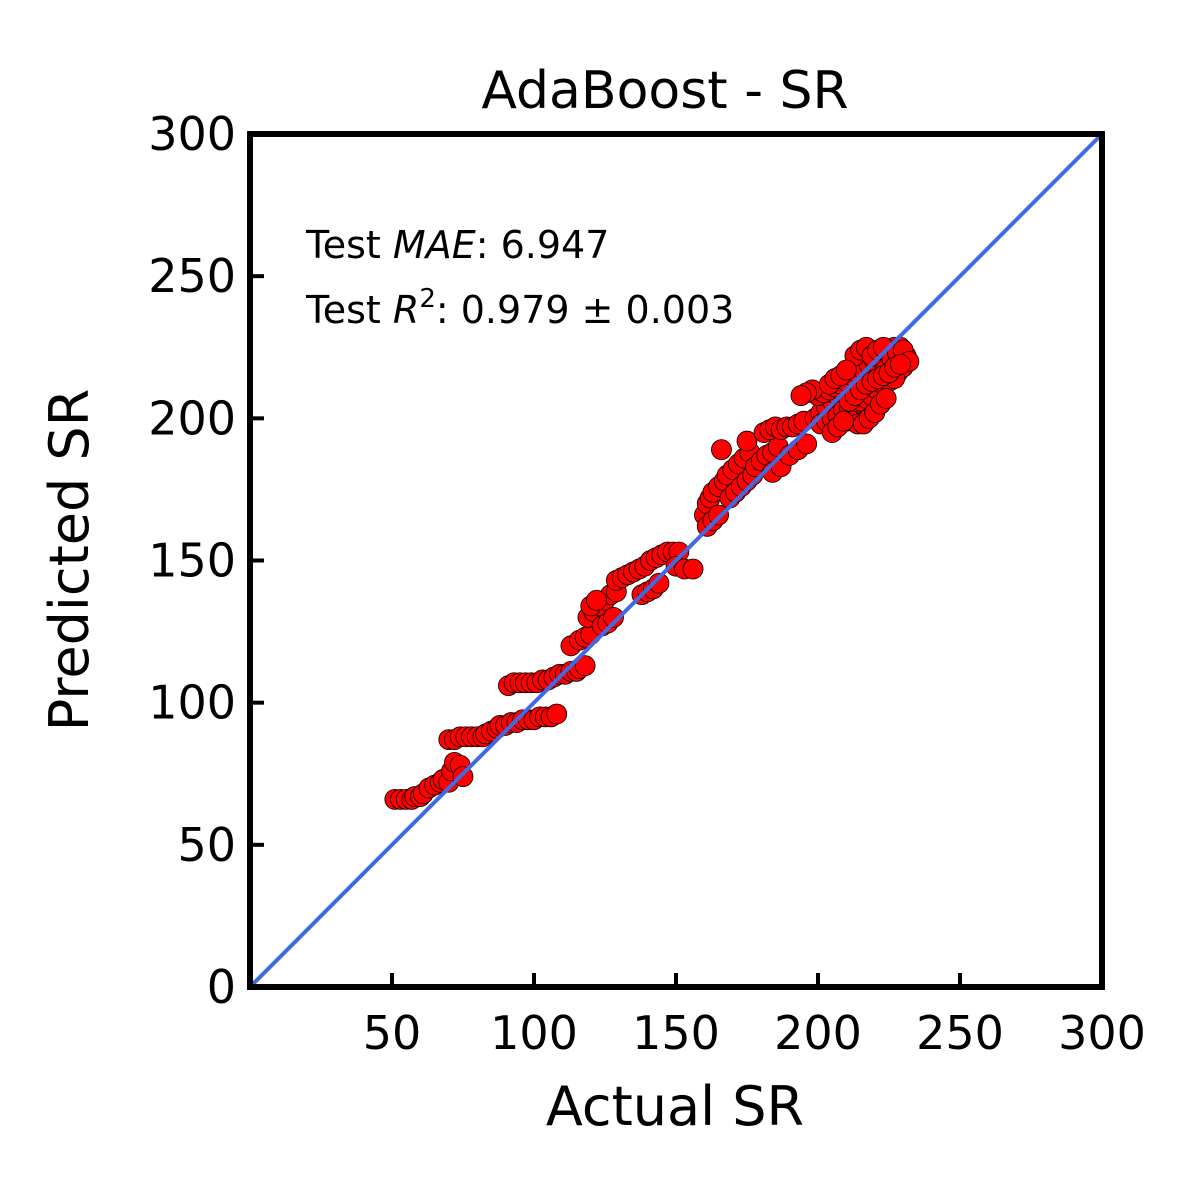 This screenshot has width=1200, height=1200. Describe the element at coordinates (349, 245) in the screenshot. I see `mae-prefix: Test` at that location.